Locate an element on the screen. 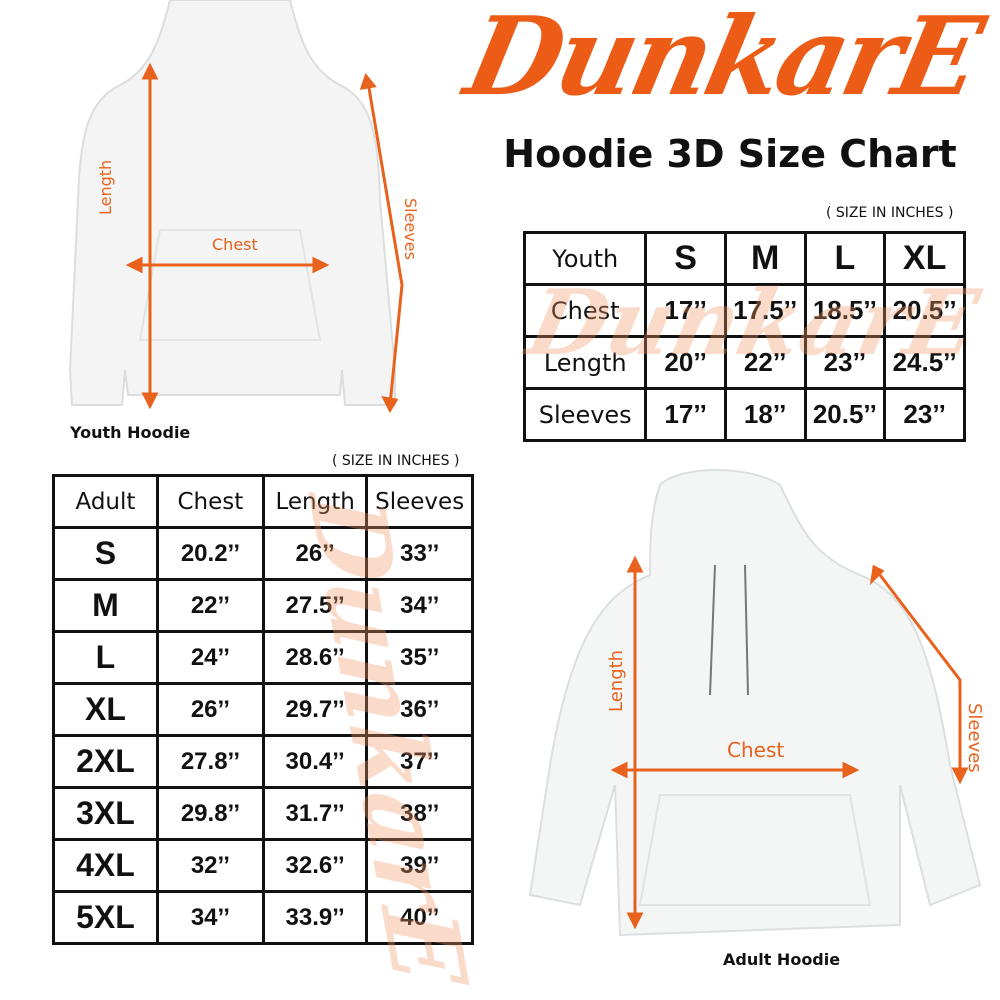 This screenshot has height=1000, width=1000. table-cell: 38’’ is located at coordinates (419, 813).